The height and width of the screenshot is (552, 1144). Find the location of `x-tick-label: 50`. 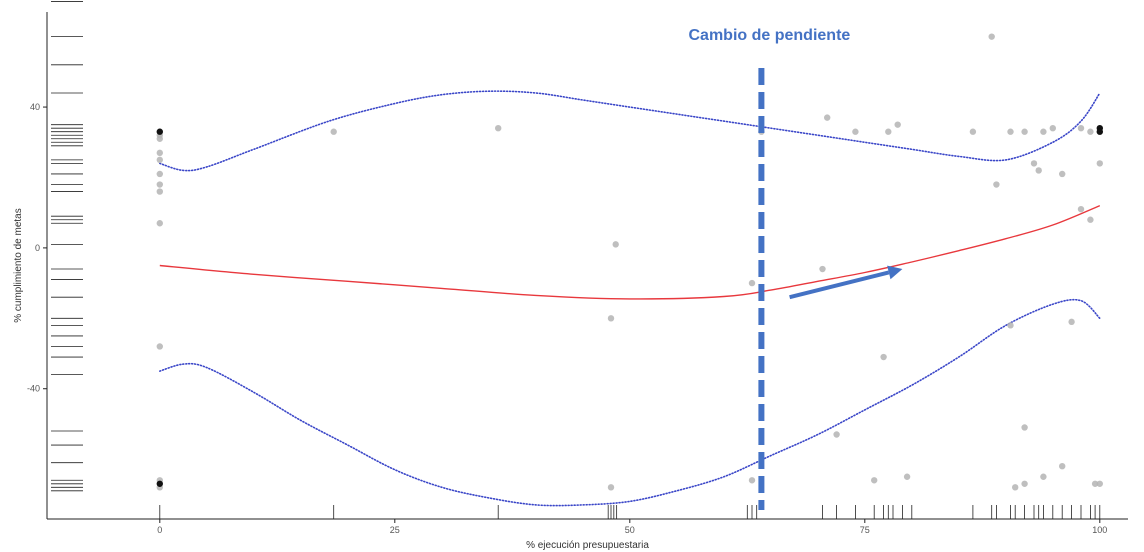

x-tick-label: 50 is located at coordinates (630, 530).